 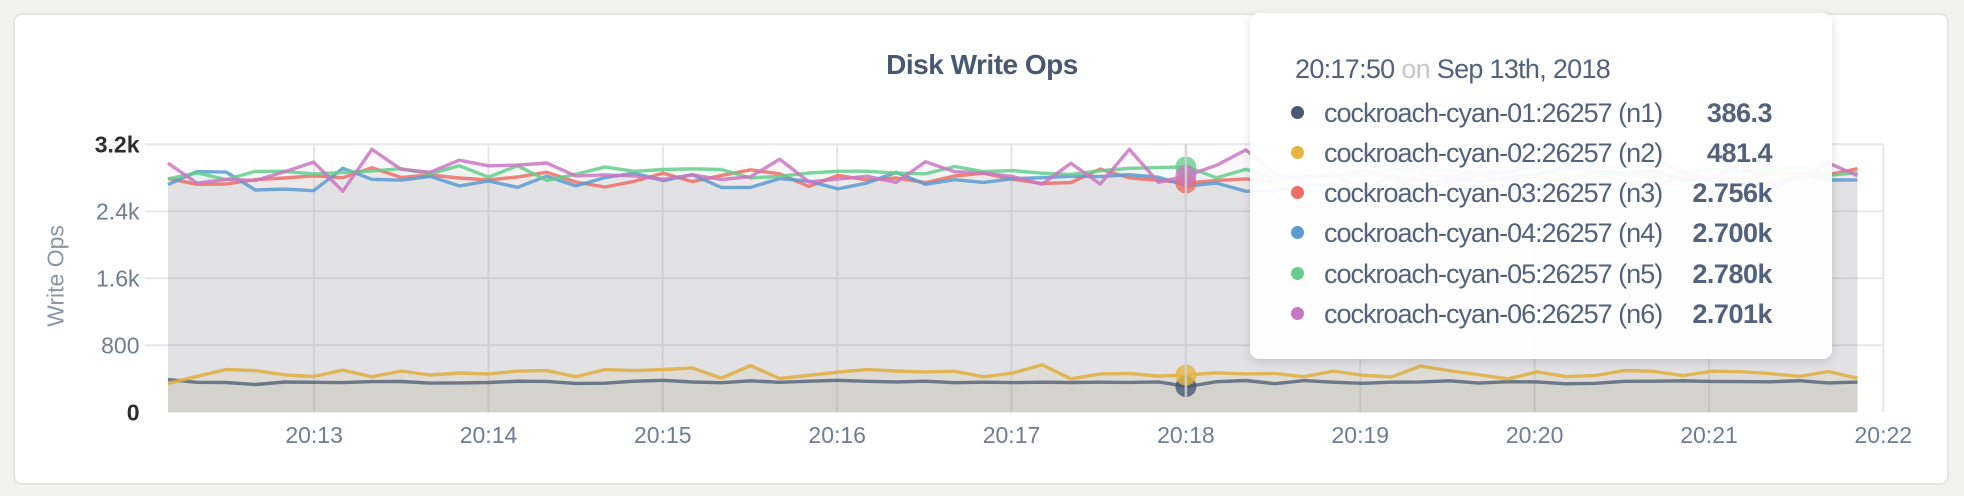 What do you see at coordinates (314, 435) in the screenshot?
I see `svg-text: 20:13` at bounding box center [314, 435].